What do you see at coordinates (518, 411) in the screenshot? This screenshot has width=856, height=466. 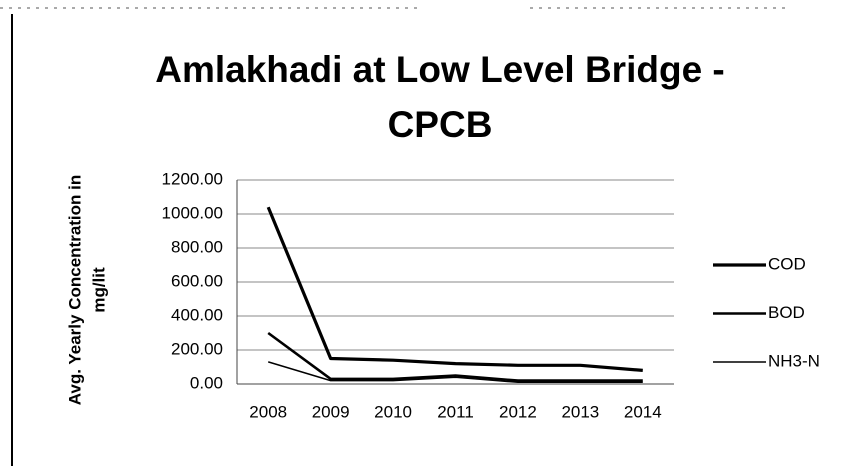 I see `x-tick-label: 2012` at bounding box center [518, 411].